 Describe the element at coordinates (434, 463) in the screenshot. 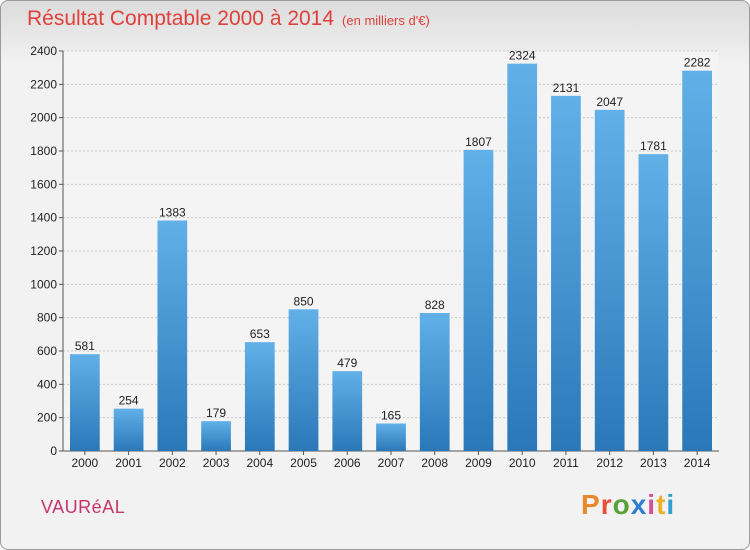

I see `x-tick-label: 2008` at that location.